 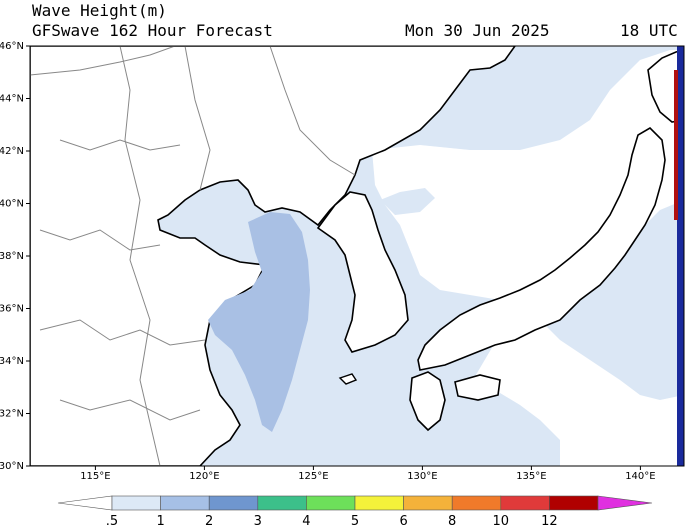 I want to click on colorbar-arrow-high, so click(x=625, y=503).